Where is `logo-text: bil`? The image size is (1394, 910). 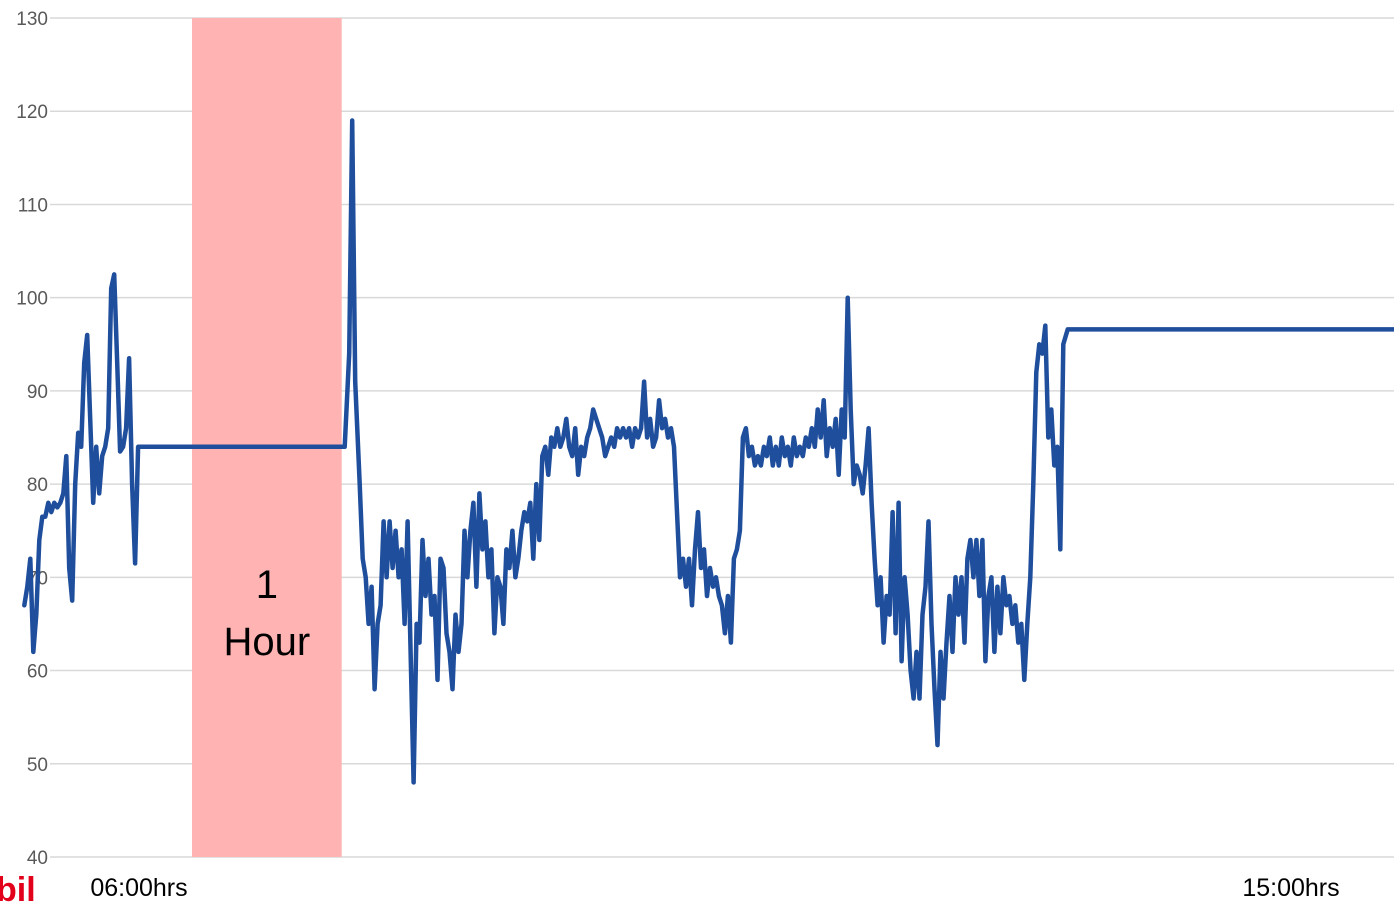 logo-text: bil is located at coordinates (18, 890).